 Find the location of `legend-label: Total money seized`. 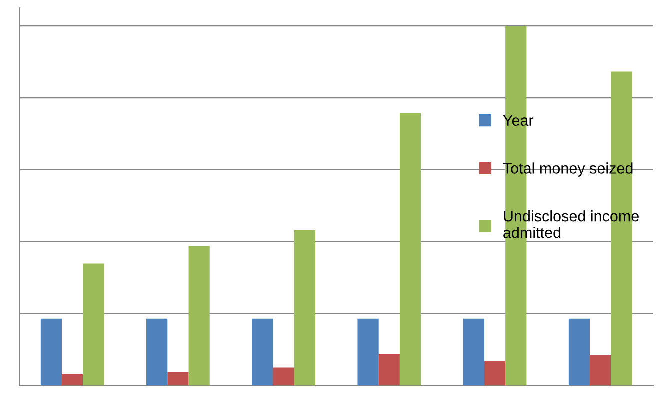

legend-label: Total money seized is located at coordinates (568, 169).